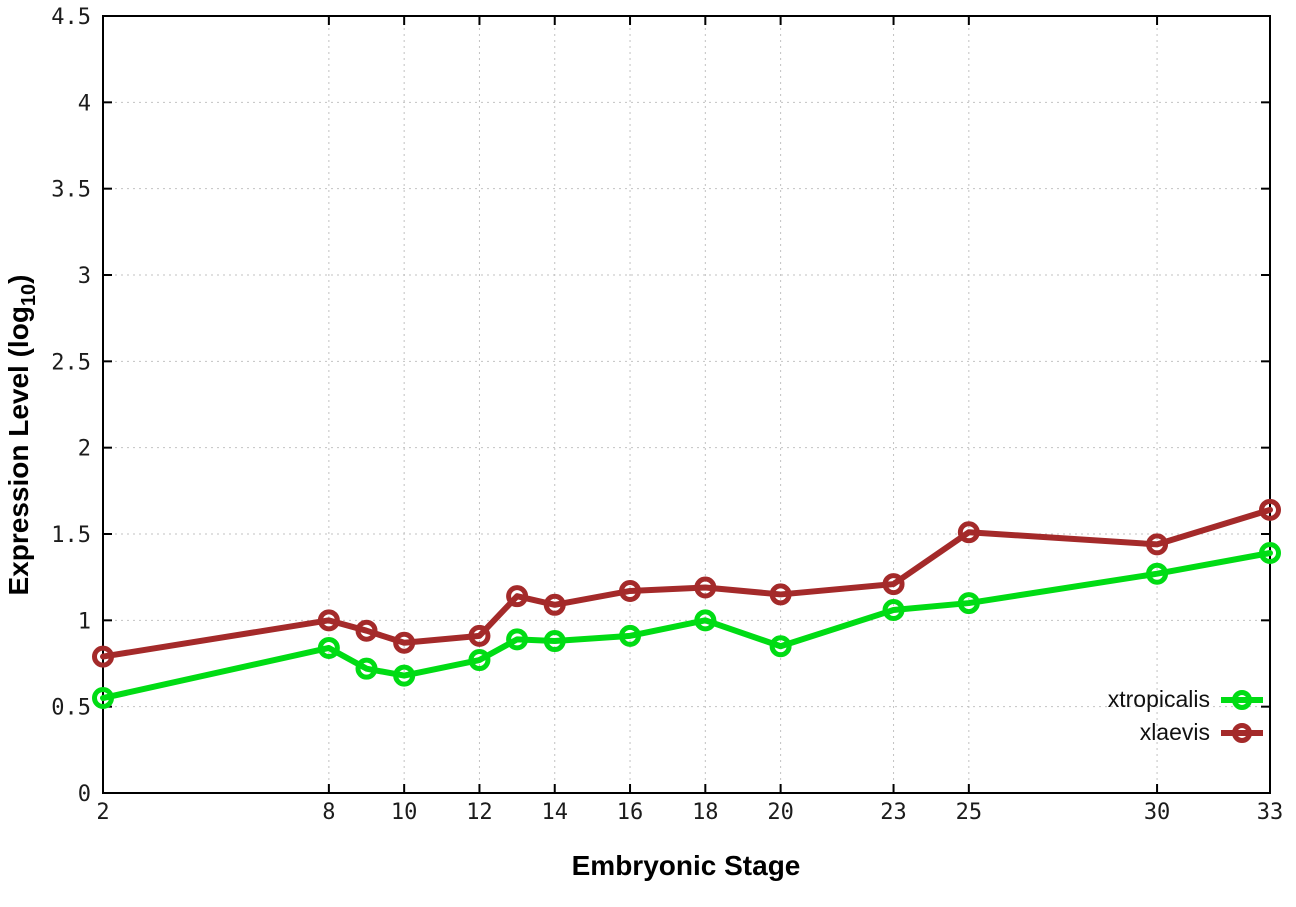 The width and height of the screenshot is (1296, 907). I want to click on y-tick-label: 0, so click(84, 794).